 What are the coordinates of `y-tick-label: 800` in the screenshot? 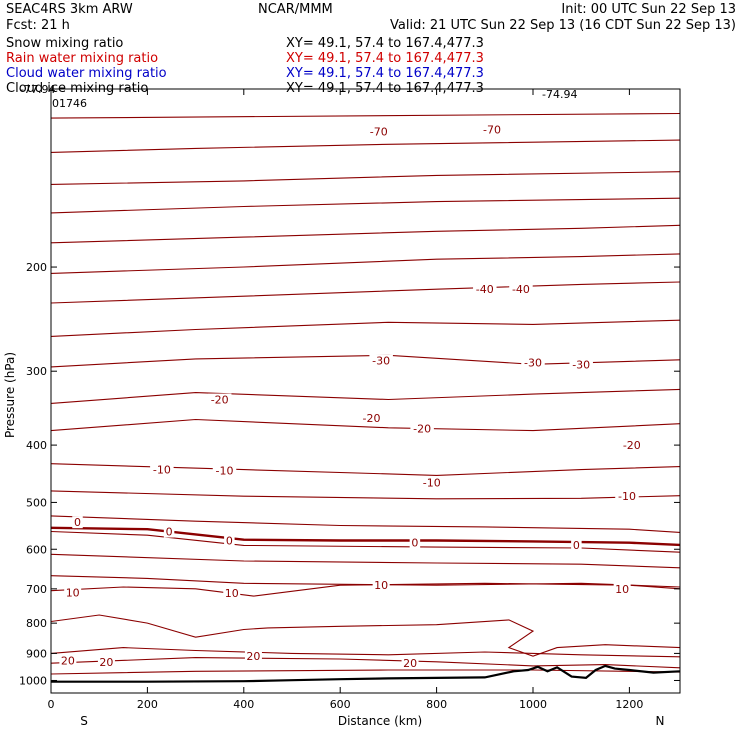 It's located at (36, 623).